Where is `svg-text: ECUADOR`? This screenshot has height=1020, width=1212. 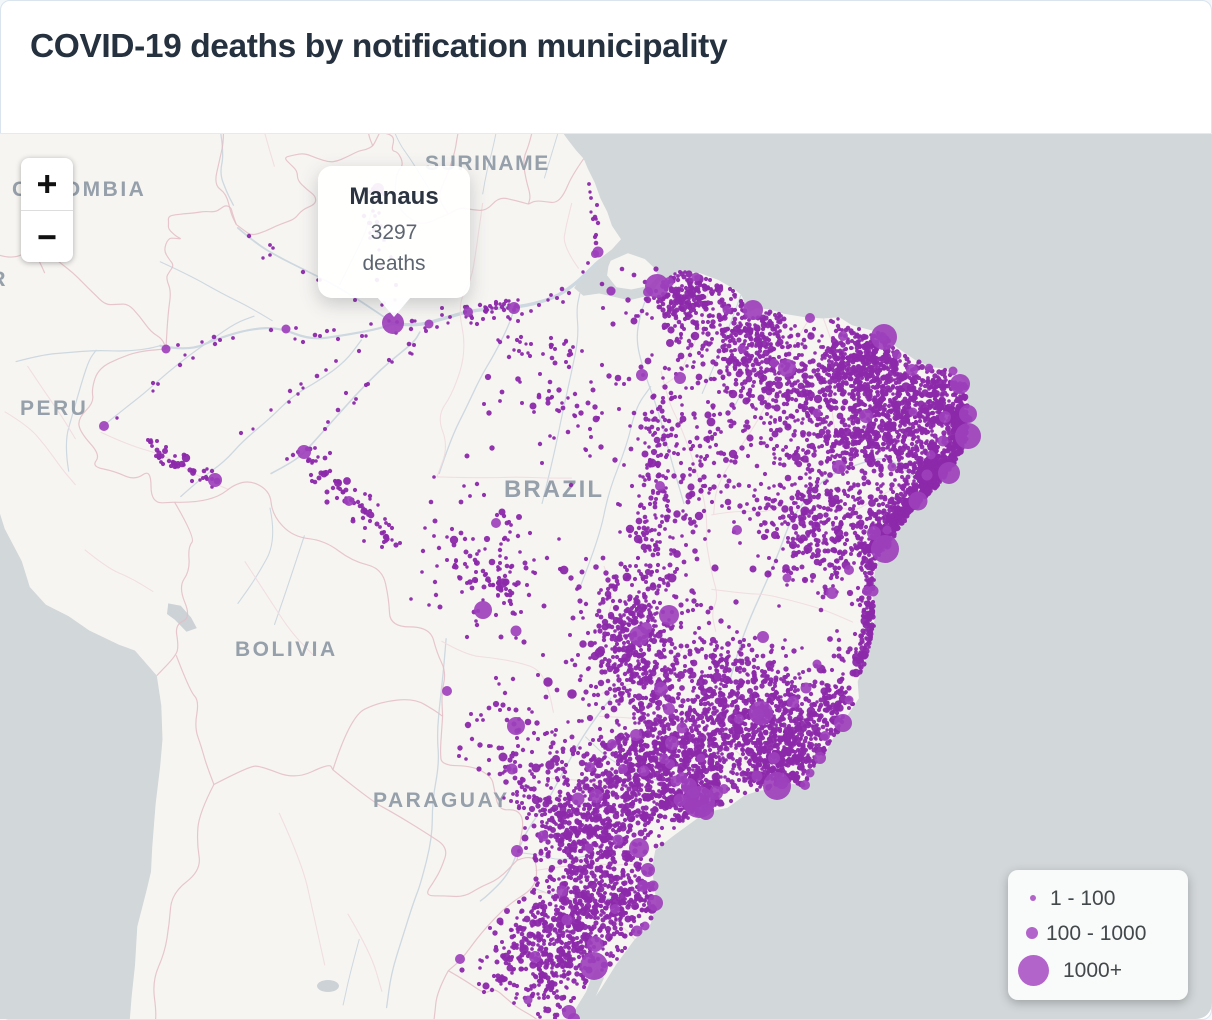
svg-text: ECUADOR is located at coordinates (4, 279).